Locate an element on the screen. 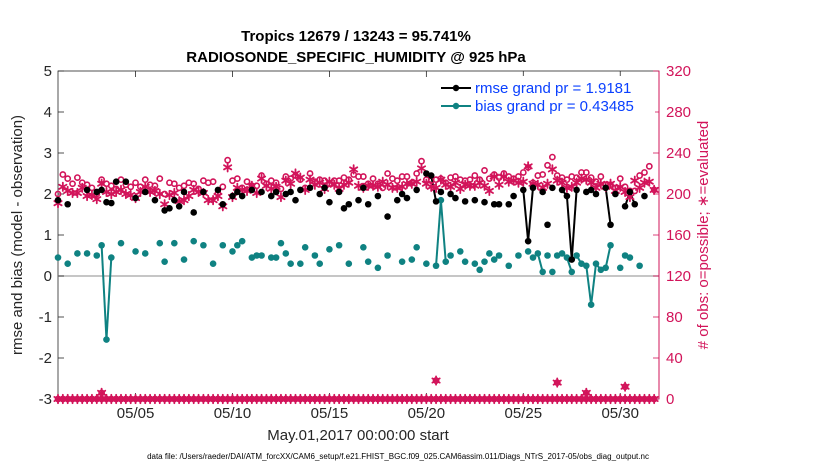 This screenshot has width=830, height=470. legend-rmse-marker is located at coordinates (456, 88).